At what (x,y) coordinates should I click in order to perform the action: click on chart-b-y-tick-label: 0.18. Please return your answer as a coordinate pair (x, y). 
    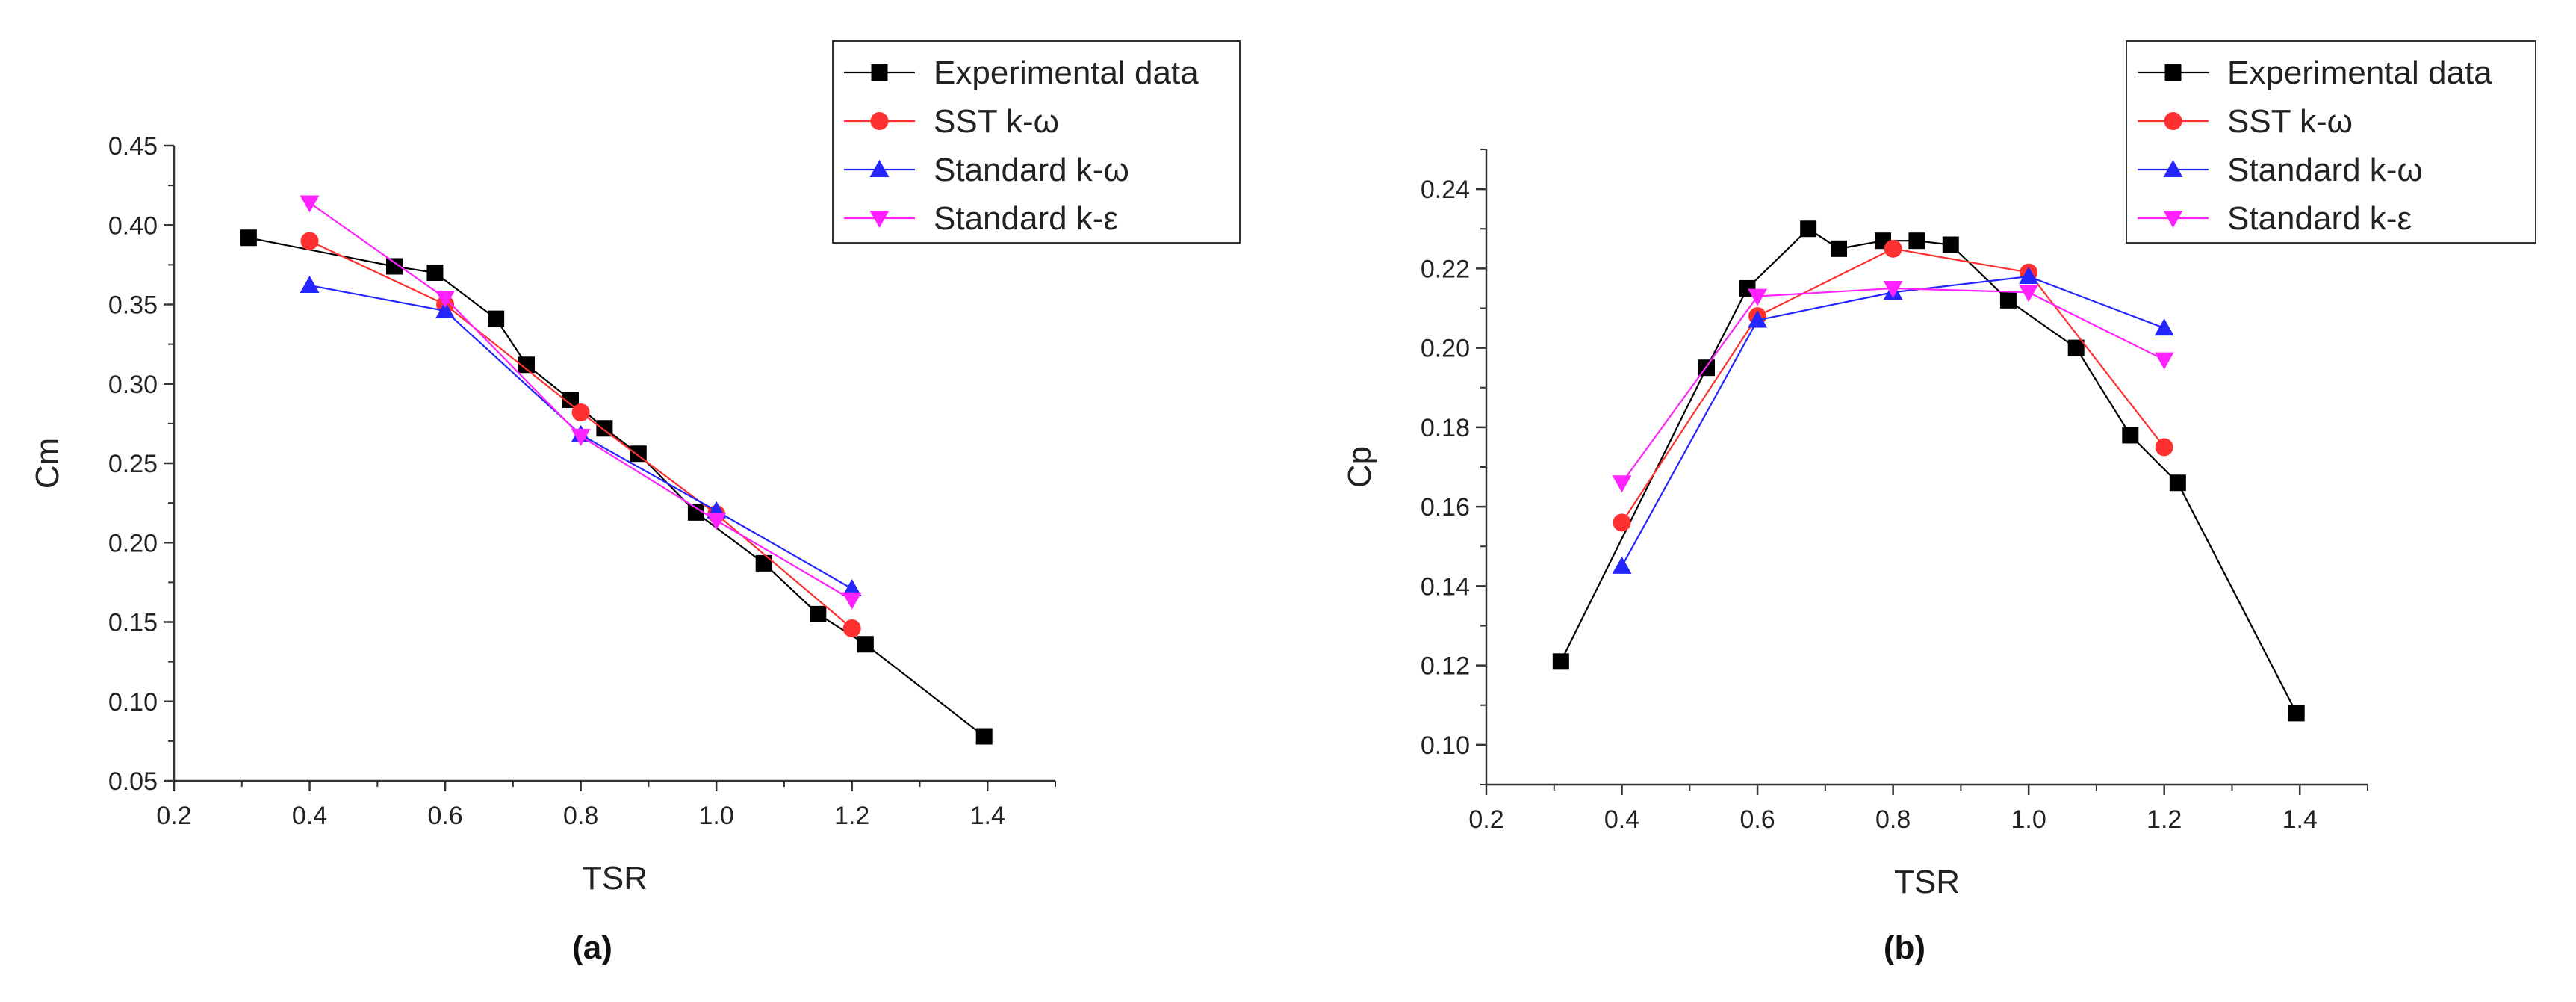
    Looking at the image, I should click on (1446, 428).